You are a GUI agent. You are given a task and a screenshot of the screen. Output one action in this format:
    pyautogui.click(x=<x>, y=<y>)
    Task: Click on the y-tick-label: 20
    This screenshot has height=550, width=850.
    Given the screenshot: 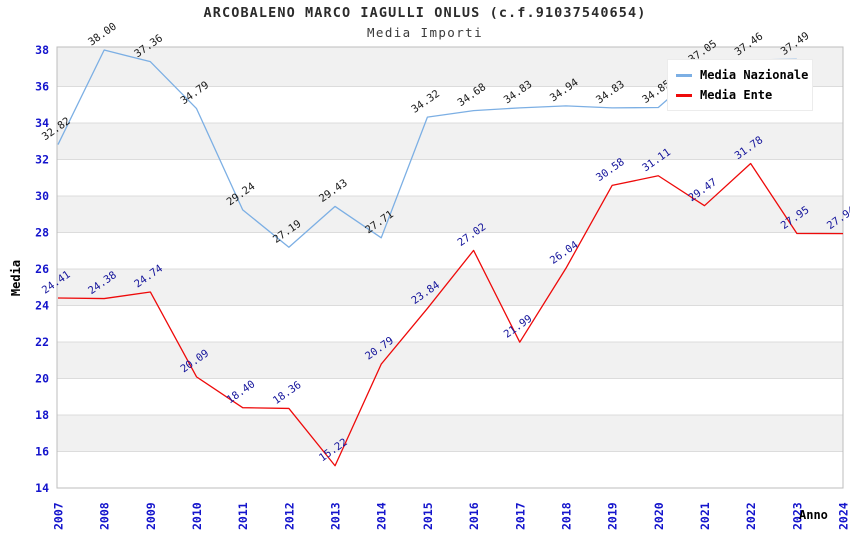 What is the action you would take?
    pyautogui.click(x=42, y=379)
    